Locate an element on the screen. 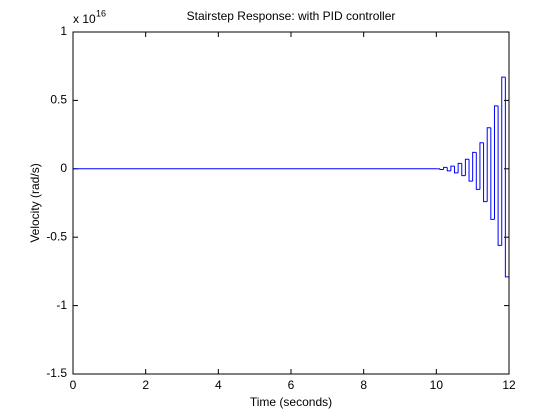 The width and height of the screenshot is (560, 420). x-axis-label: Time (seconds) is located at coordinates (291, 402).